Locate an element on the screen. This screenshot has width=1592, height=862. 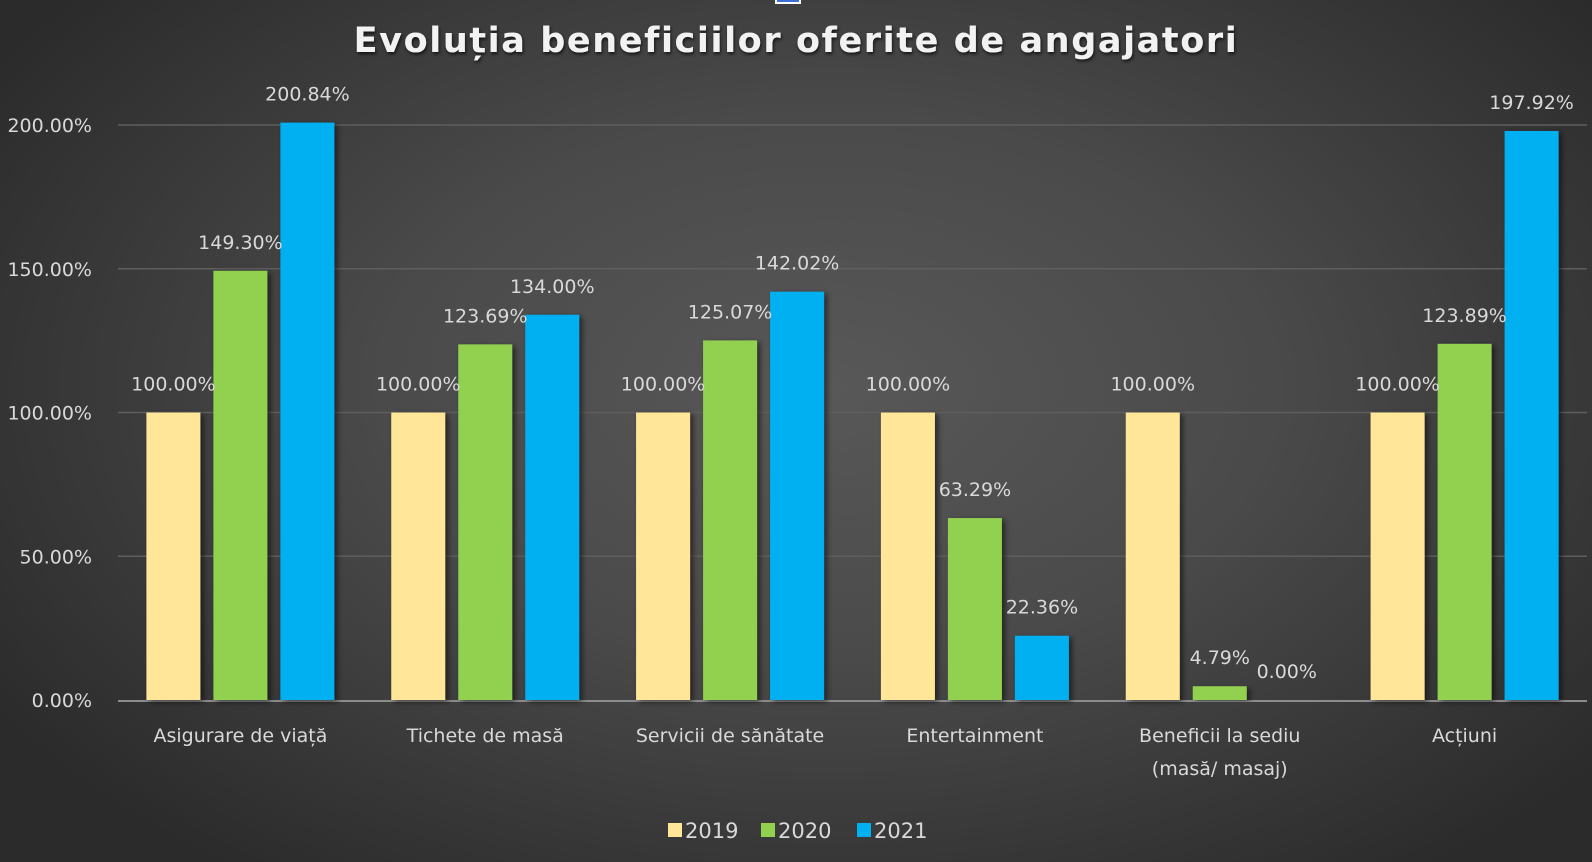
data-label-2021: 22.36% is located at coordinates (1042, 608).